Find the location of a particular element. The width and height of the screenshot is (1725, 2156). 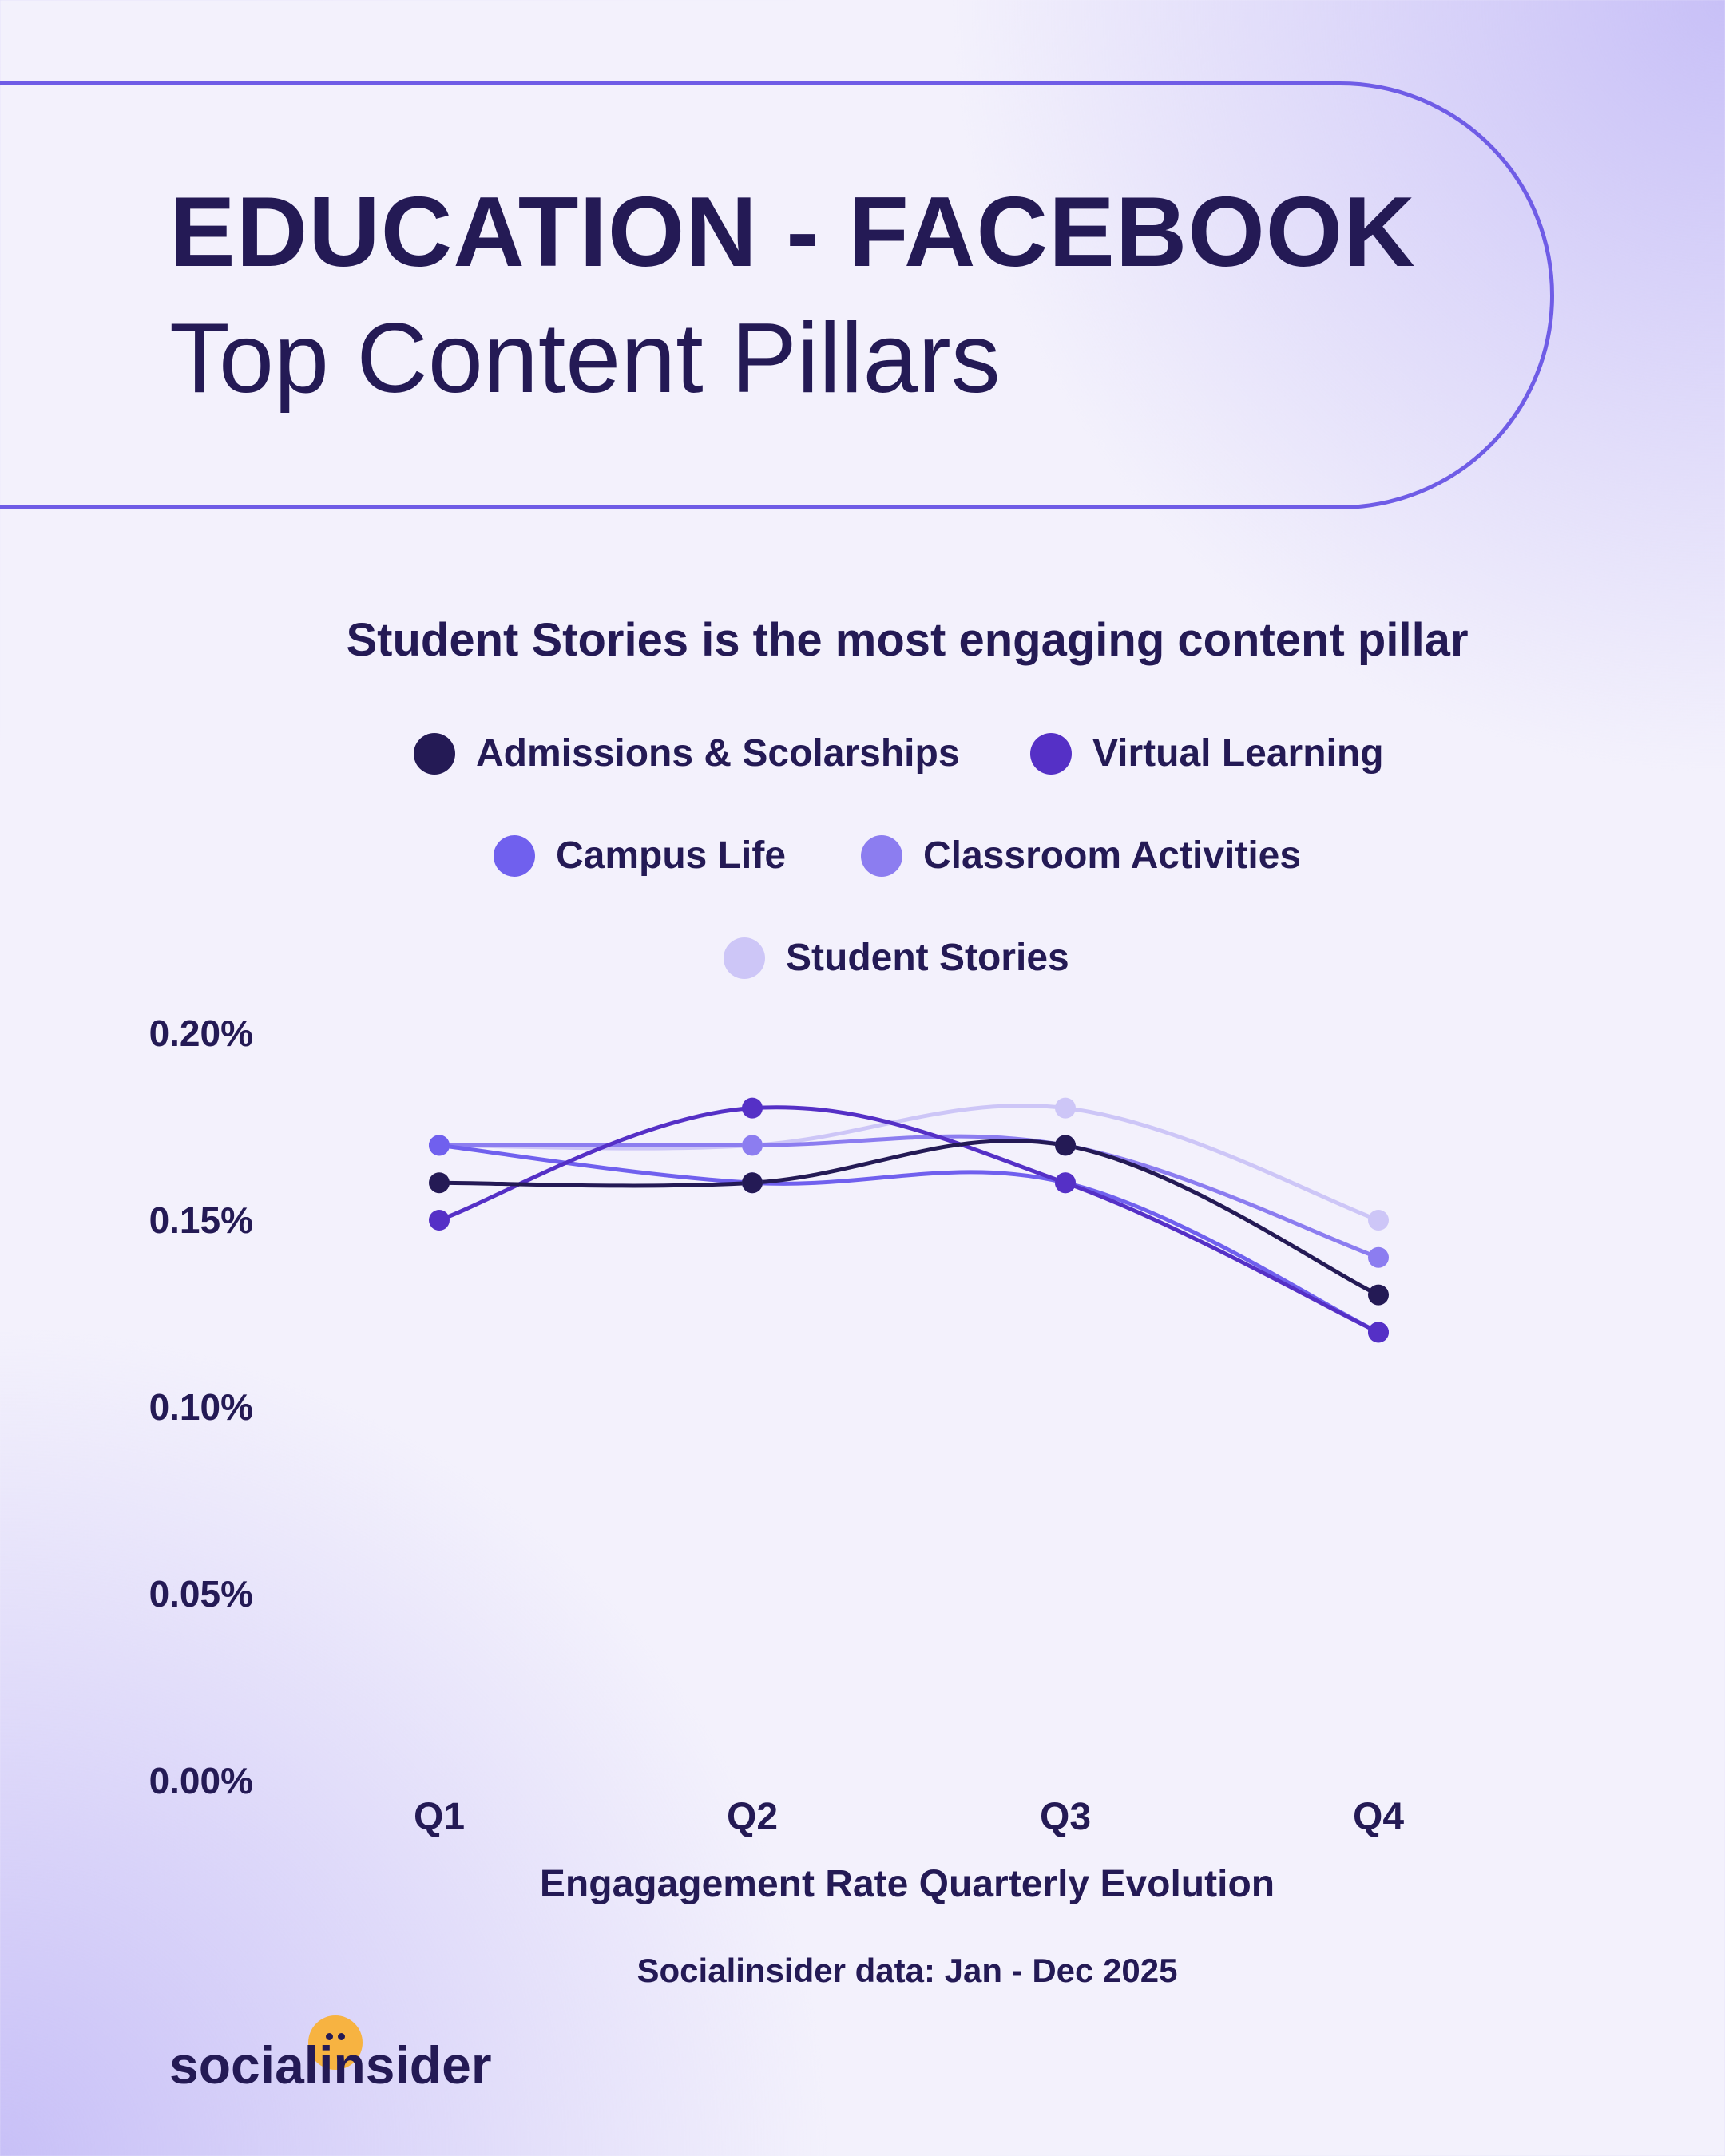

legend-item-classroom-activities: Classroom Activities is located at coordinates (1081, 856).